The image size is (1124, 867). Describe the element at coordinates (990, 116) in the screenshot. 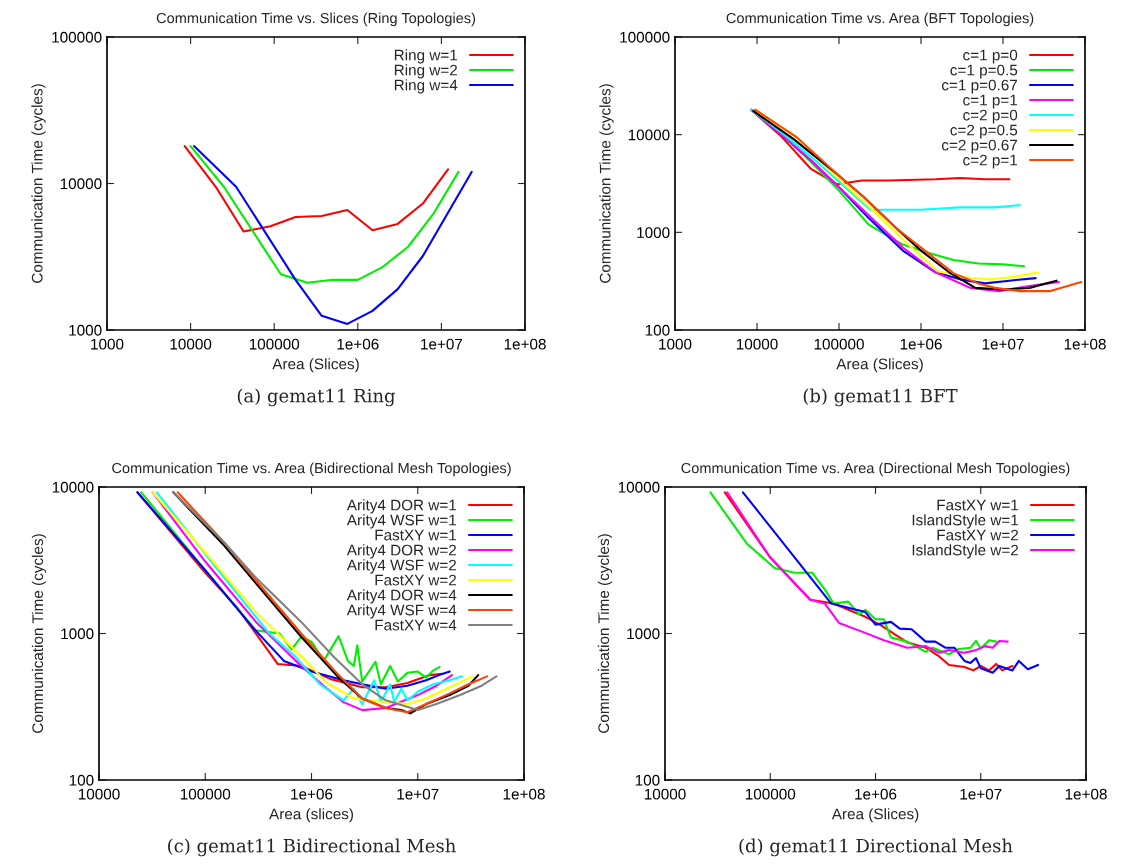

I see `legend-label: c=2 p=0` at that location.